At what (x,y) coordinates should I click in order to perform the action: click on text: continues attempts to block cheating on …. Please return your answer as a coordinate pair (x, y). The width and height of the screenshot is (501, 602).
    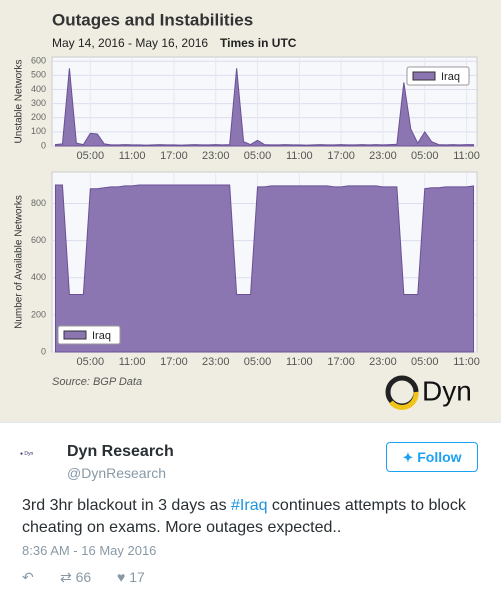
    Looking at the image, I should click on (244, 516).